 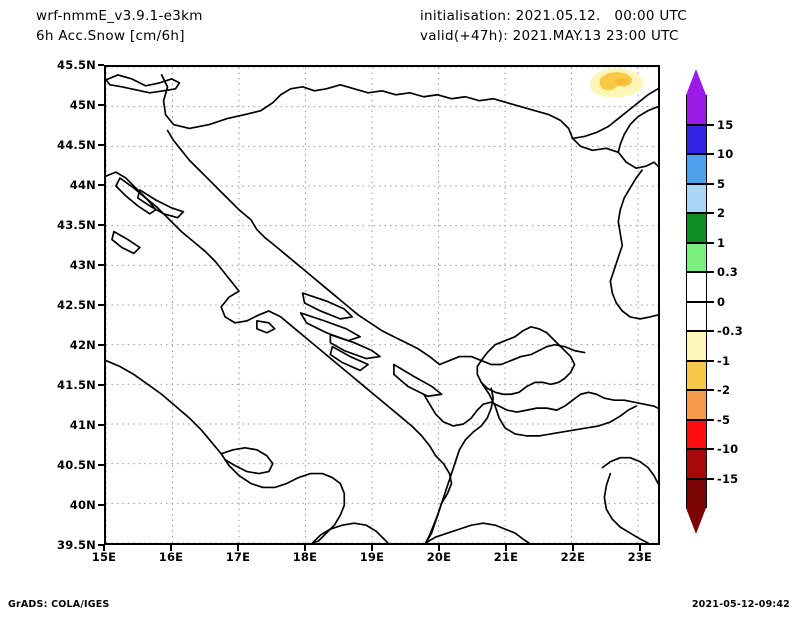 I want to click on colorbar-under-arrow-icon, so click(x=696, y=521).